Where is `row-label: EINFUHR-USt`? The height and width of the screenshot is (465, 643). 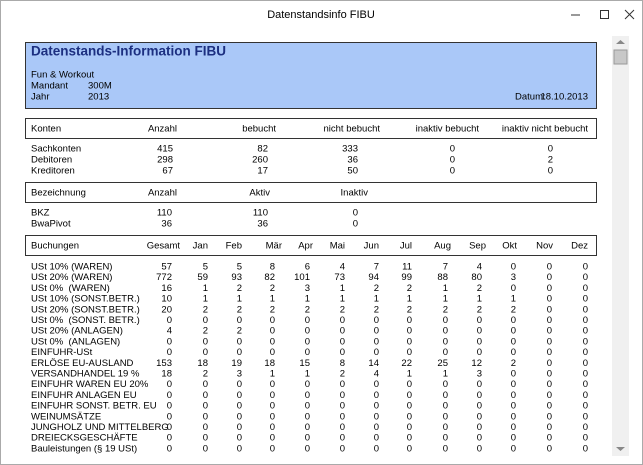 row-label: EINFUHR-USt is located at coordinates (62, 352).